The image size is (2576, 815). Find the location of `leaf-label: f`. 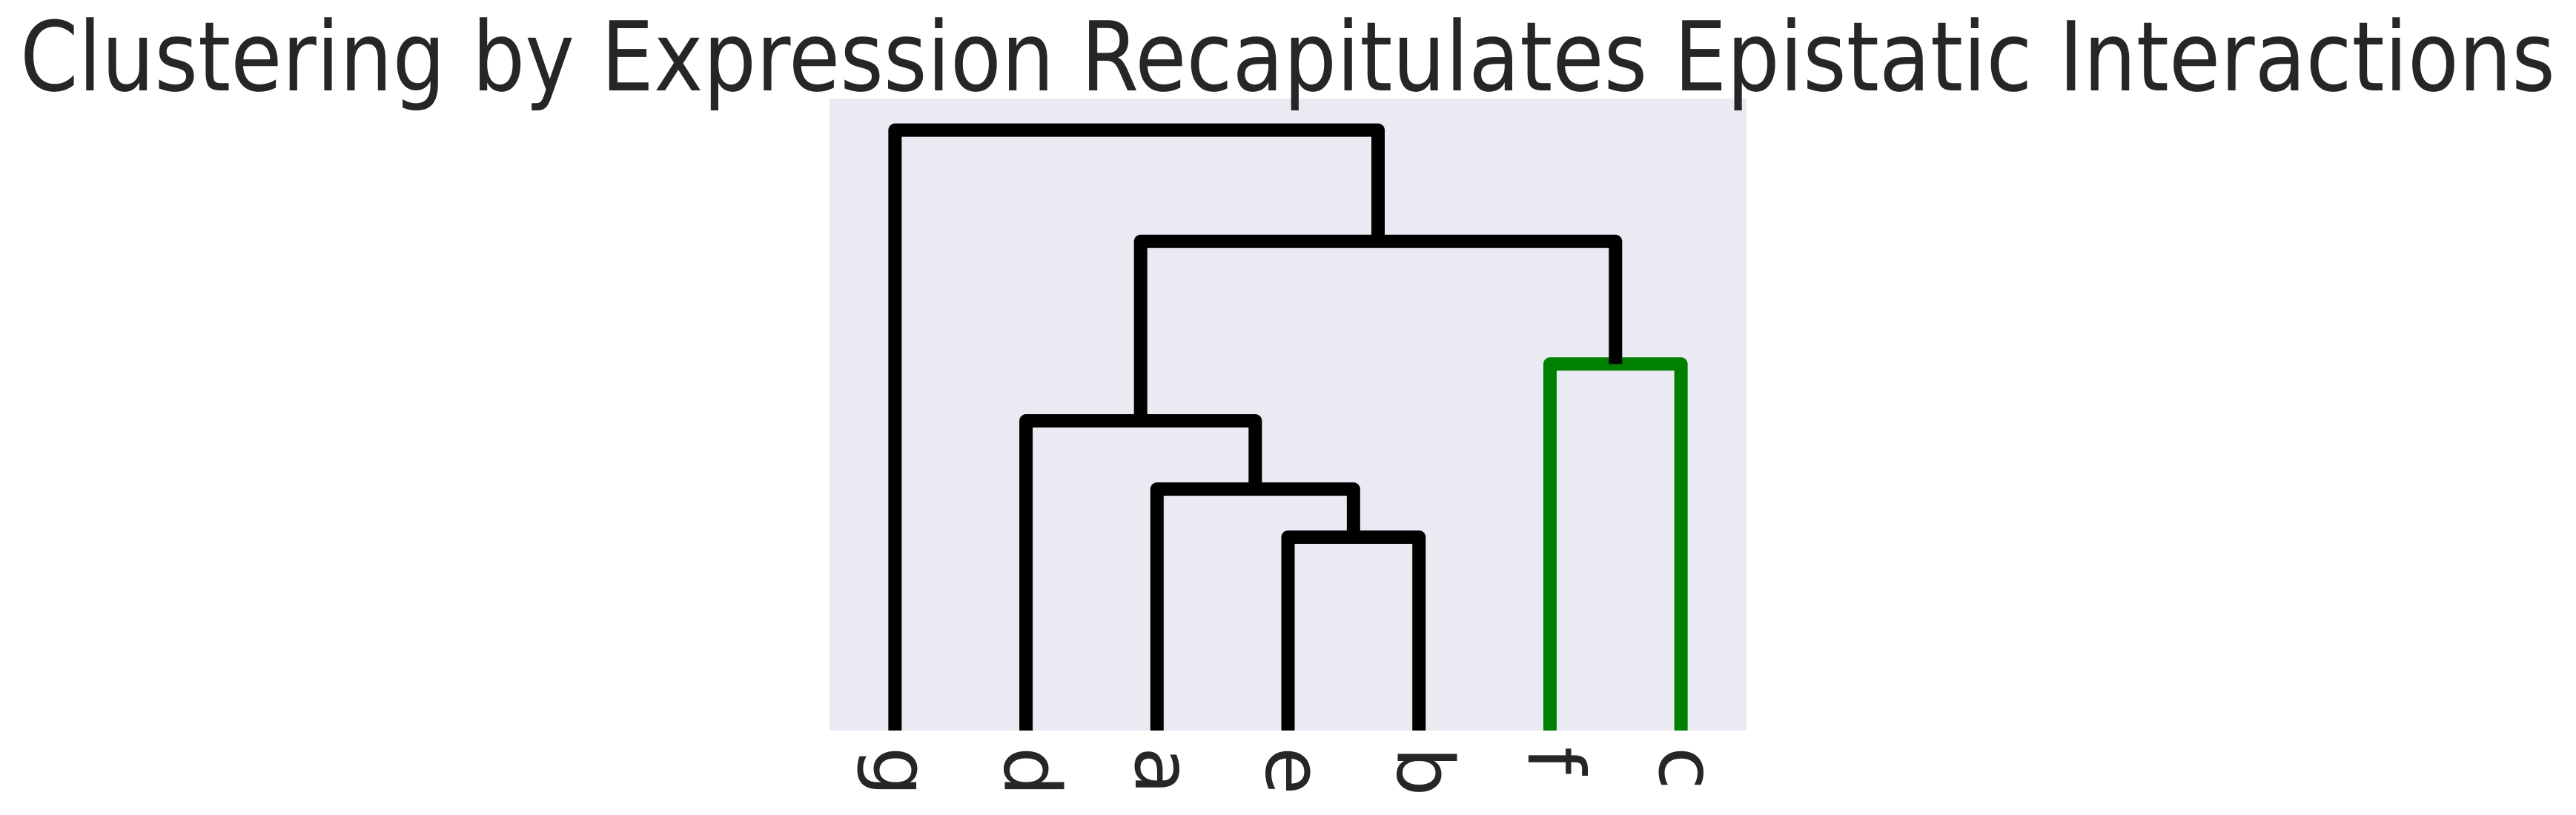

leaf-label: f is located at coordinates (1555, 761).